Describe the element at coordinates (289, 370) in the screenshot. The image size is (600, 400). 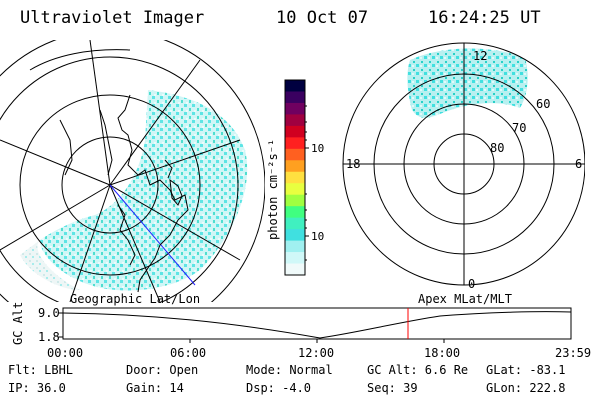
I see `mode-info: Mode: Normal` at that location.